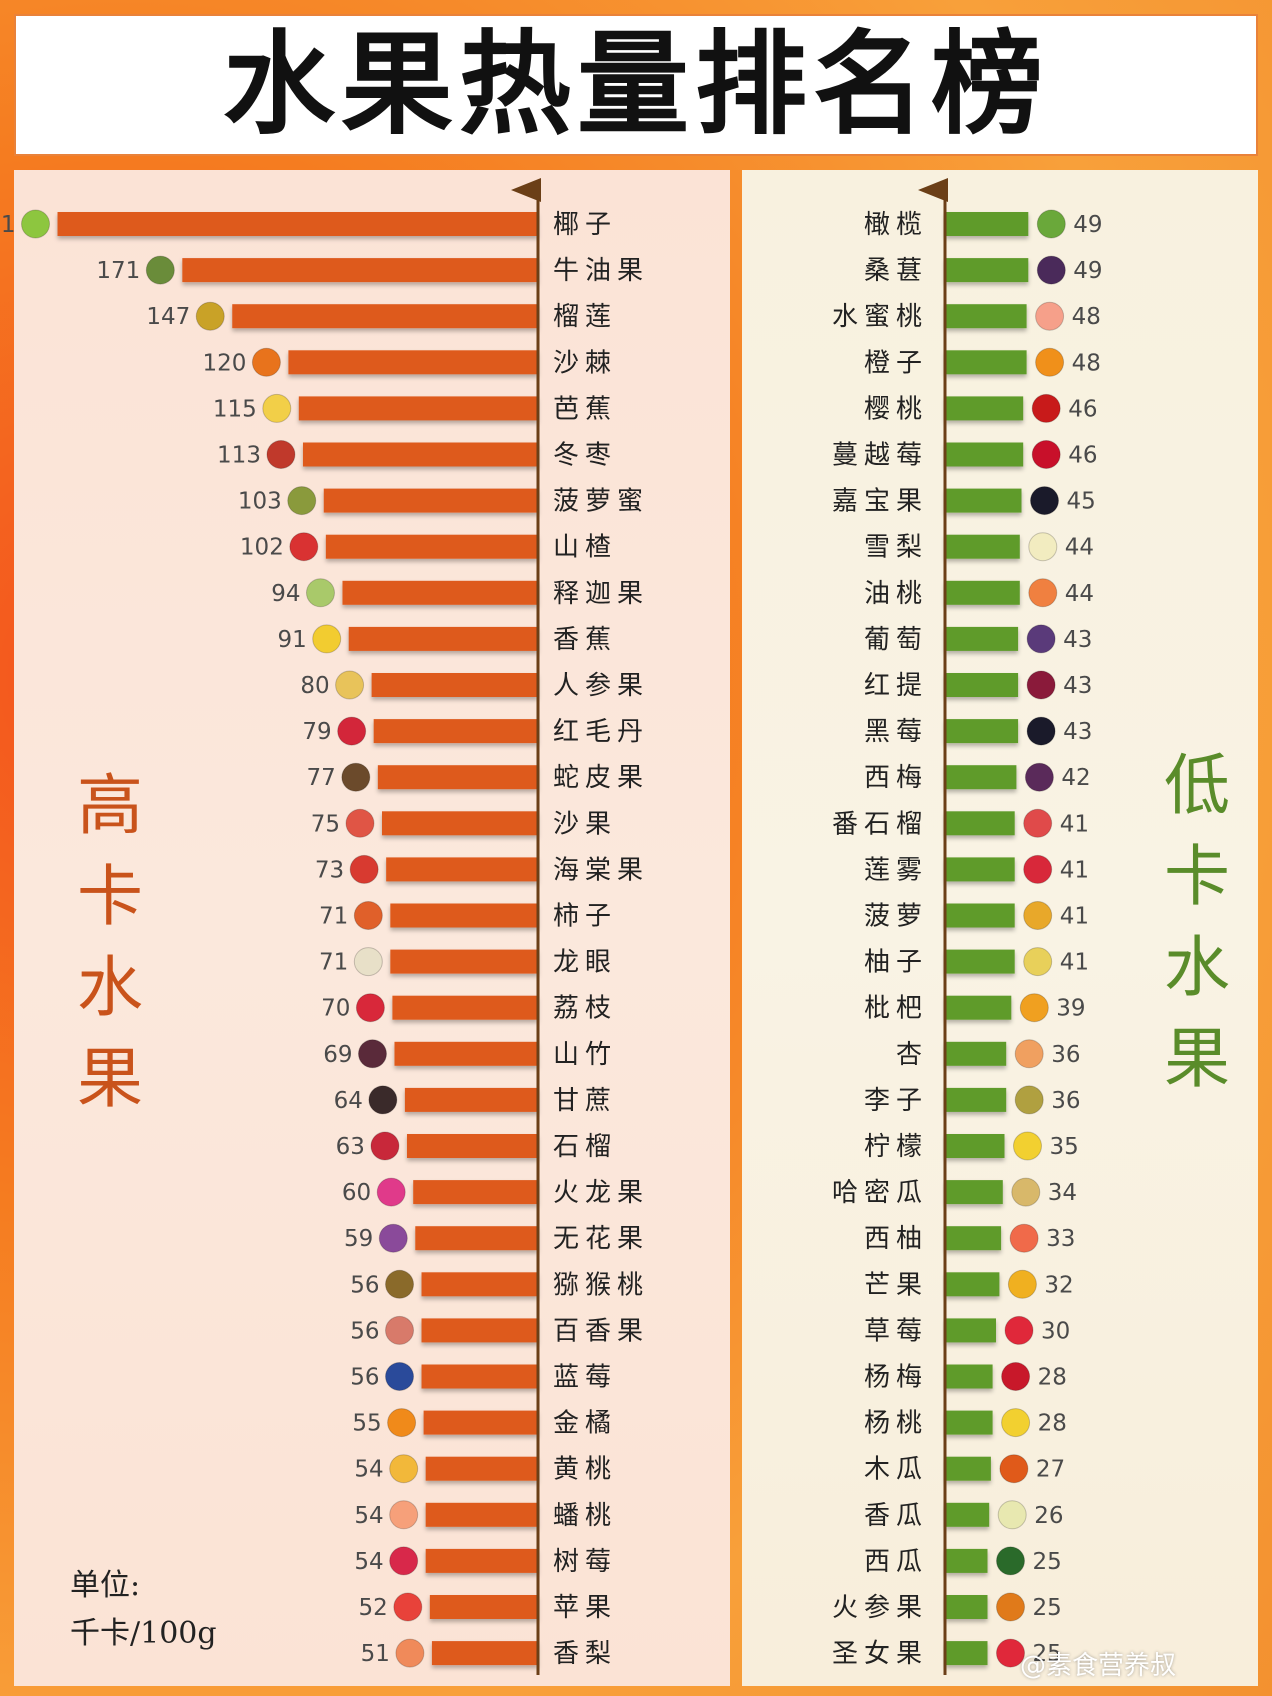 This screenshot has width=1272, height=1696. What do you see at coordinates (585, 963) in the screenshot?
I see `high-name-17: 龙眼` at bounding box center [585, 963].